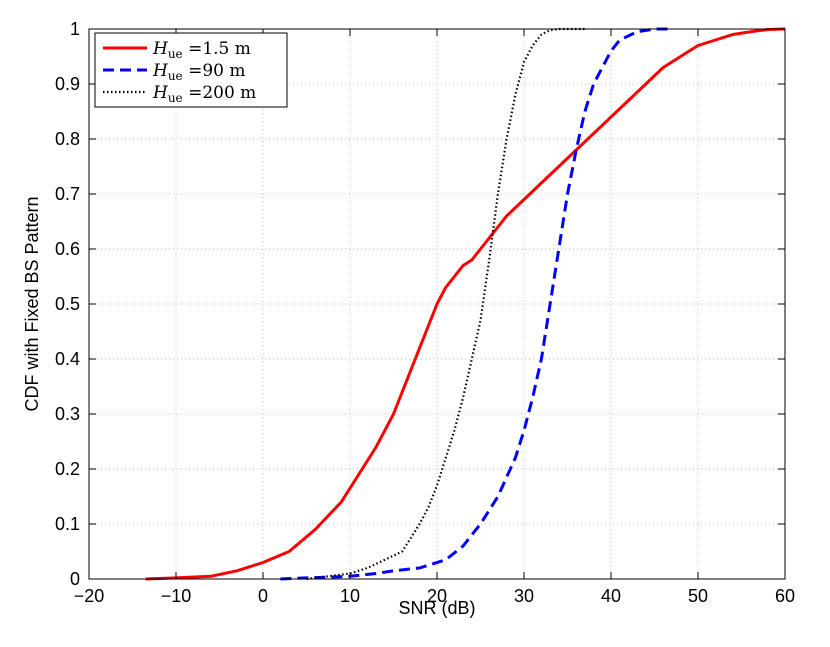 The image size is (830, 647). I want to click on x-tick-label: 50, so click(698, 596).